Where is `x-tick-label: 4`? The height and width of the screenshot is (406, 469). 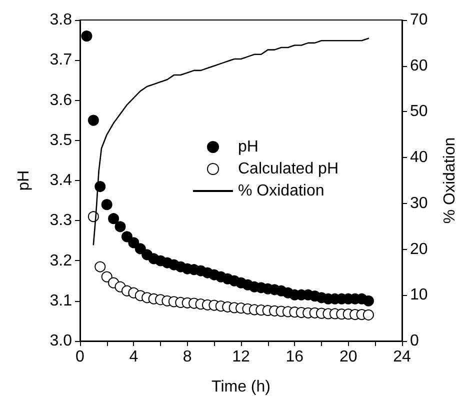 x-tick-label: 4 is located at coordinates (133, 357).